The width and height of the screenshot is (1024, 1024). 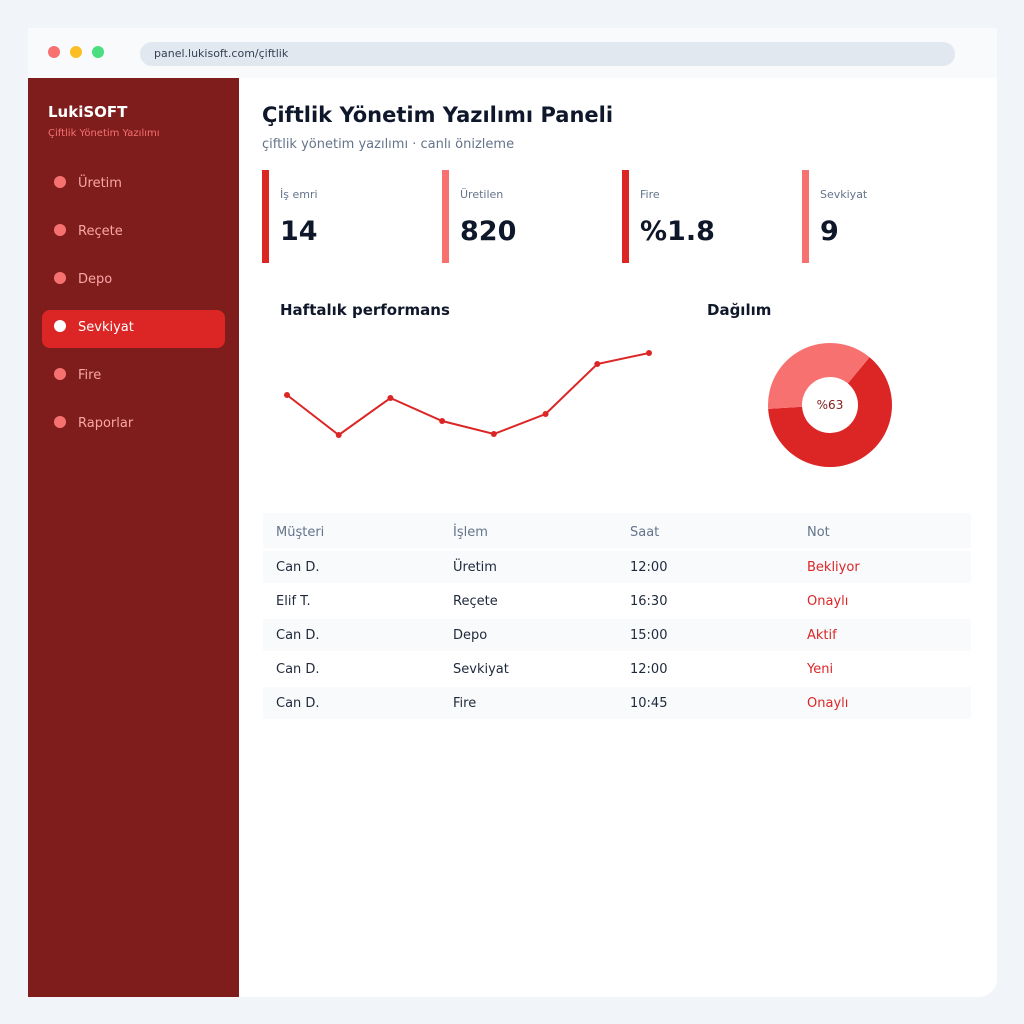 I want to click on kpi-label: Sevkiyat, so click(x=844, y=194).